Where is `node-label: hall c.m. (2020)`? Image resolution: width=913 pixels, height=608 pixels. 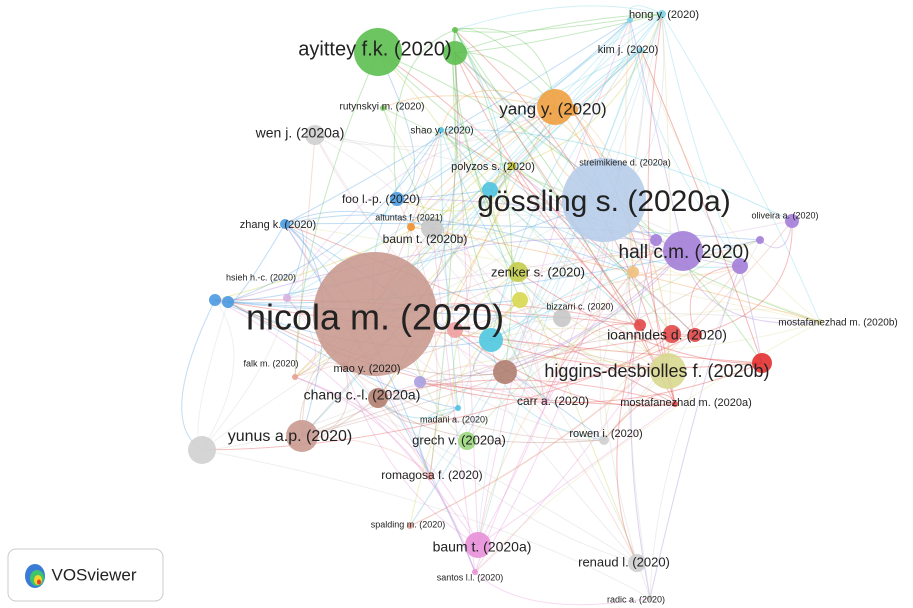 node-label: hall c.m. (2020) is located at coordinates (684, 252).